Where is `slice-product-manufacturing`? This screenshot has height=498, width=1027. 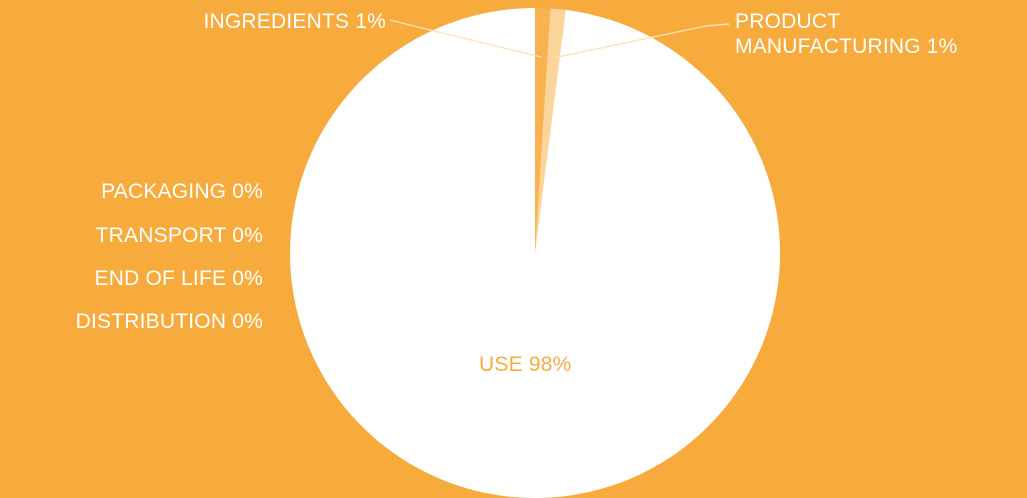
slice-product-manufacturing is located at coordinates (550, 131).